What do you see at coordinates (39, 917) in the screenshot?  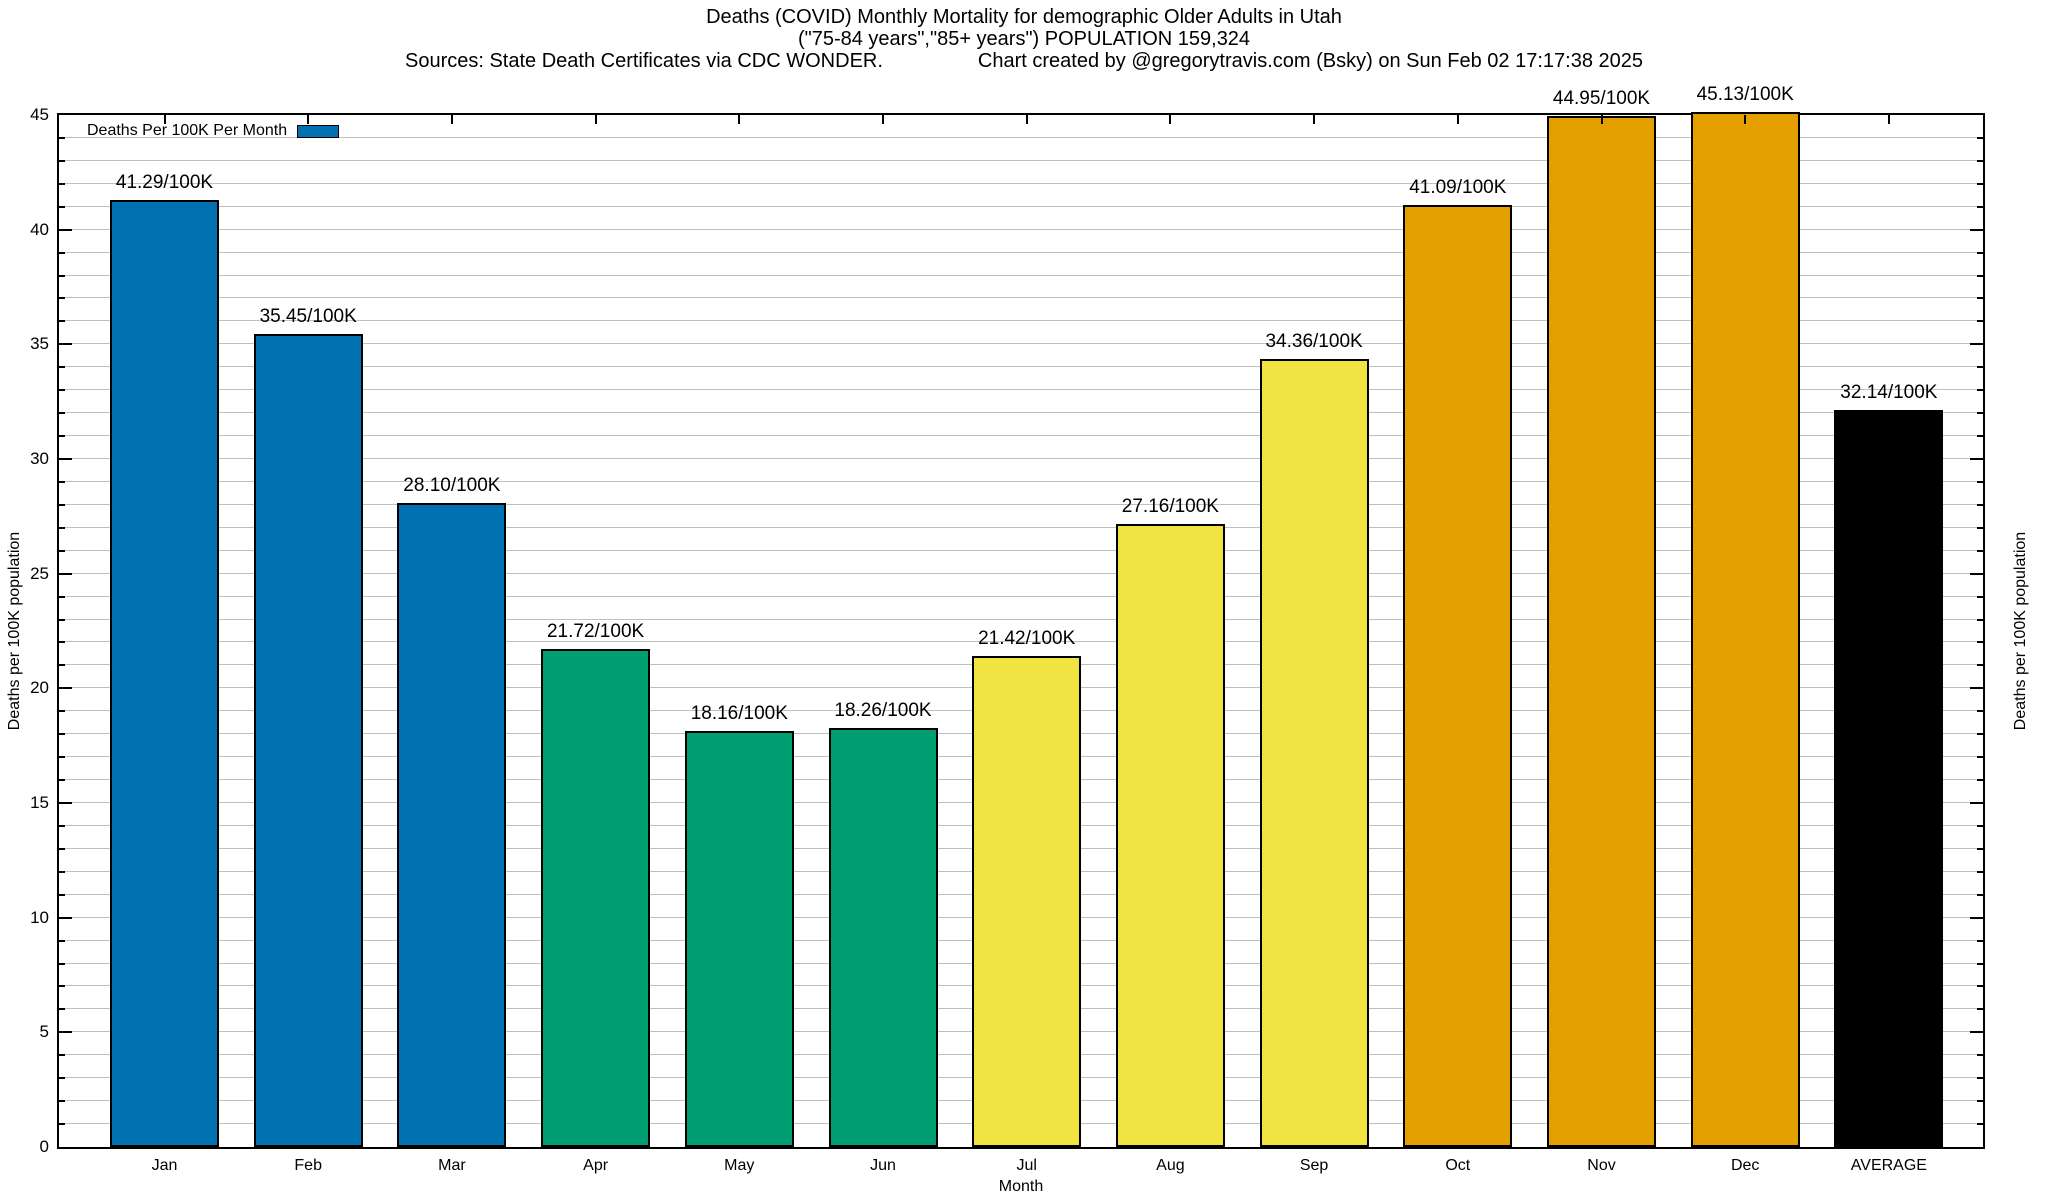 I see `y-tick-label: 10` at bounding box center [39, 917].